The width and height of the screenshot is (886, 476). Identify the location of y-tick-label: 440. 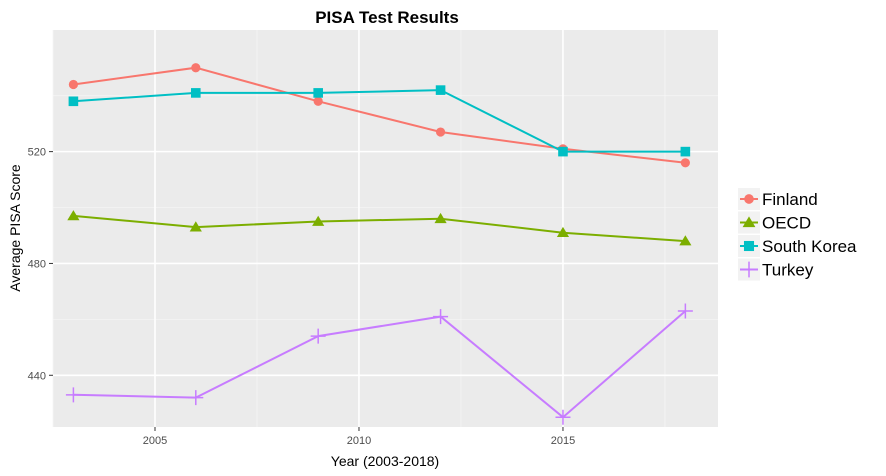
(37, 376).